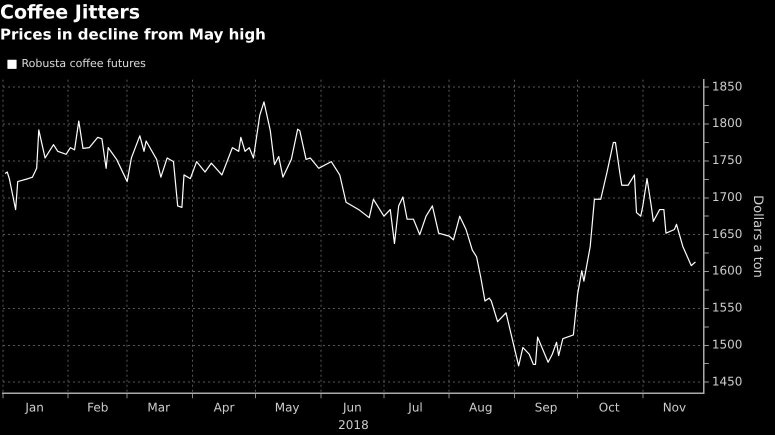 This screenshot has height=435, width=775. What do you see at coordinates (133, 35) in the screenshot?
I see `chart-subtitle: Prices in decline from May high` at bounding box center [133, 35].